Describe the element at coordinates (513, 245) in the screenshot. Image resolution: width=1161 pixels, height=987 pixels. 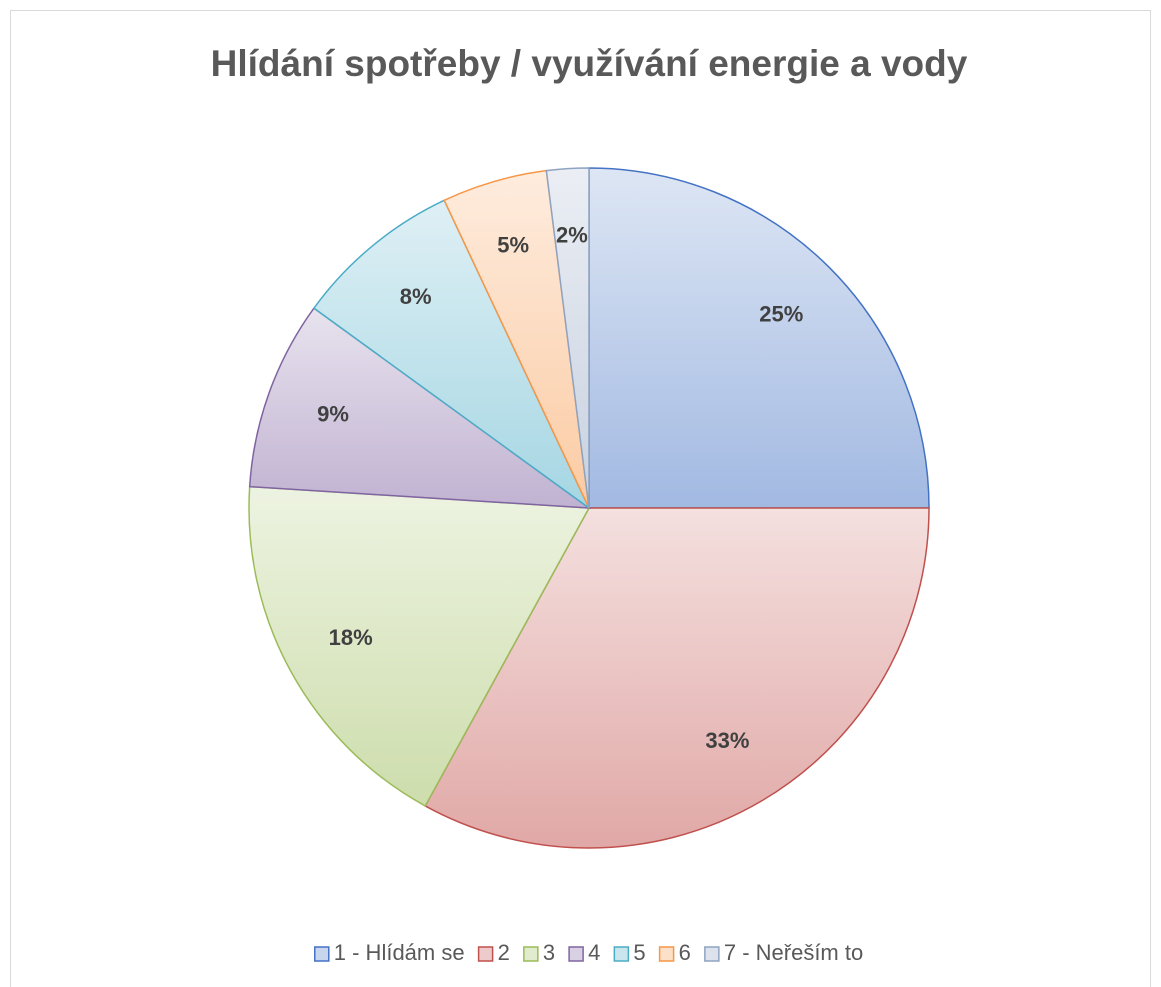
I see `data-label: 5%` at that location.